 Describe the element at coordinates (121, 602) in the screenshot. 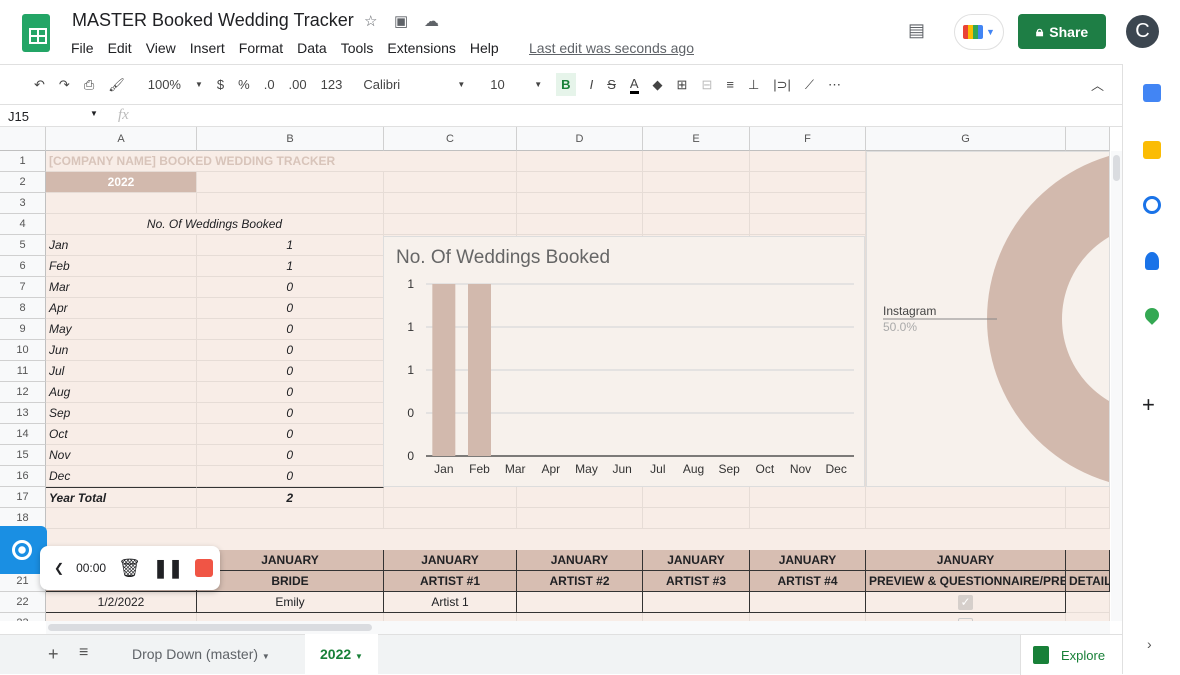

I see `data-cell: 1/2/2022` at that location.